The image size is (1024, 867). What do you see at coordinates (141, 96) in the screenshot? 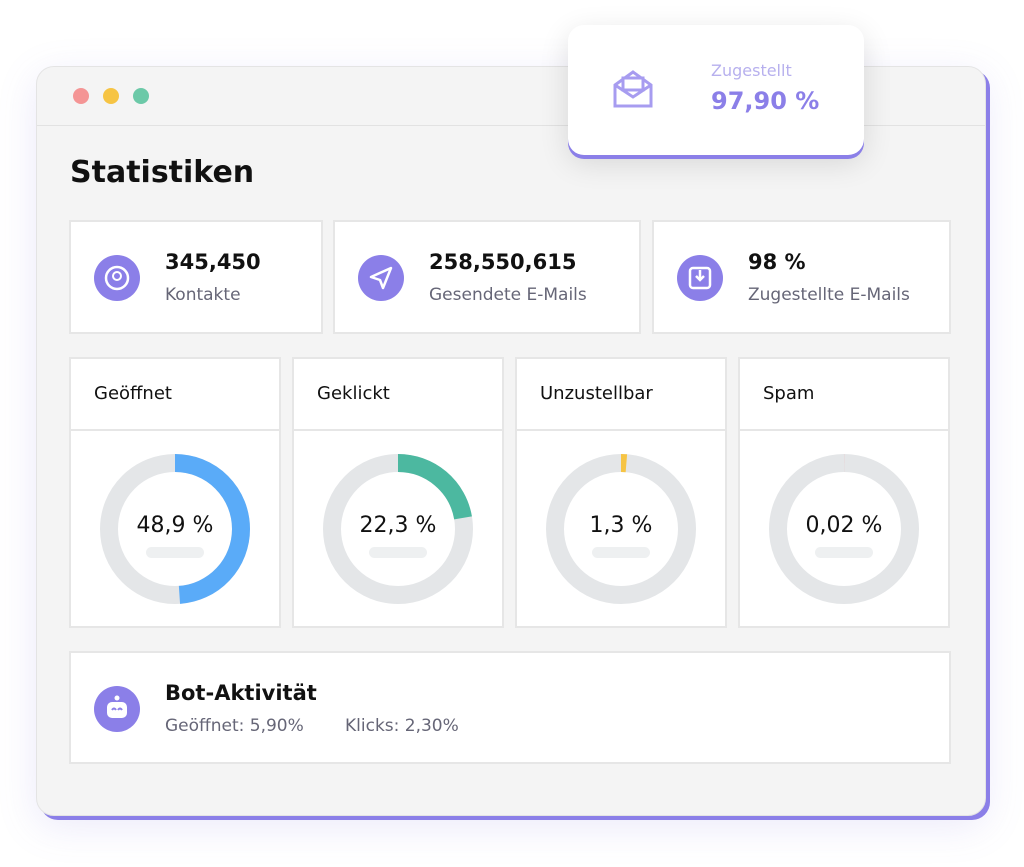
I see `maximize-dot` at bounding box center [141, 96].